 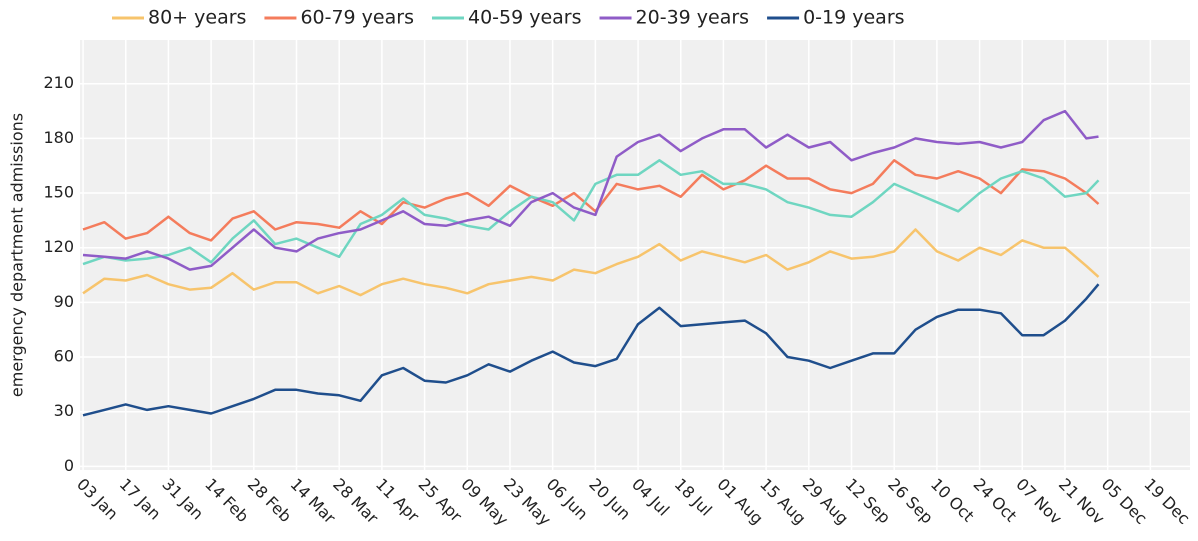 I want to click on y-tick-label: 210, so click(x=58, y=82).